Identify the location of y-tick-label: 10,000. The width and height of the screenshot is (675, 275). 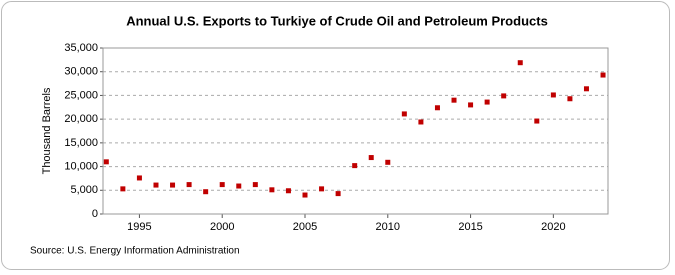
(81, 166).